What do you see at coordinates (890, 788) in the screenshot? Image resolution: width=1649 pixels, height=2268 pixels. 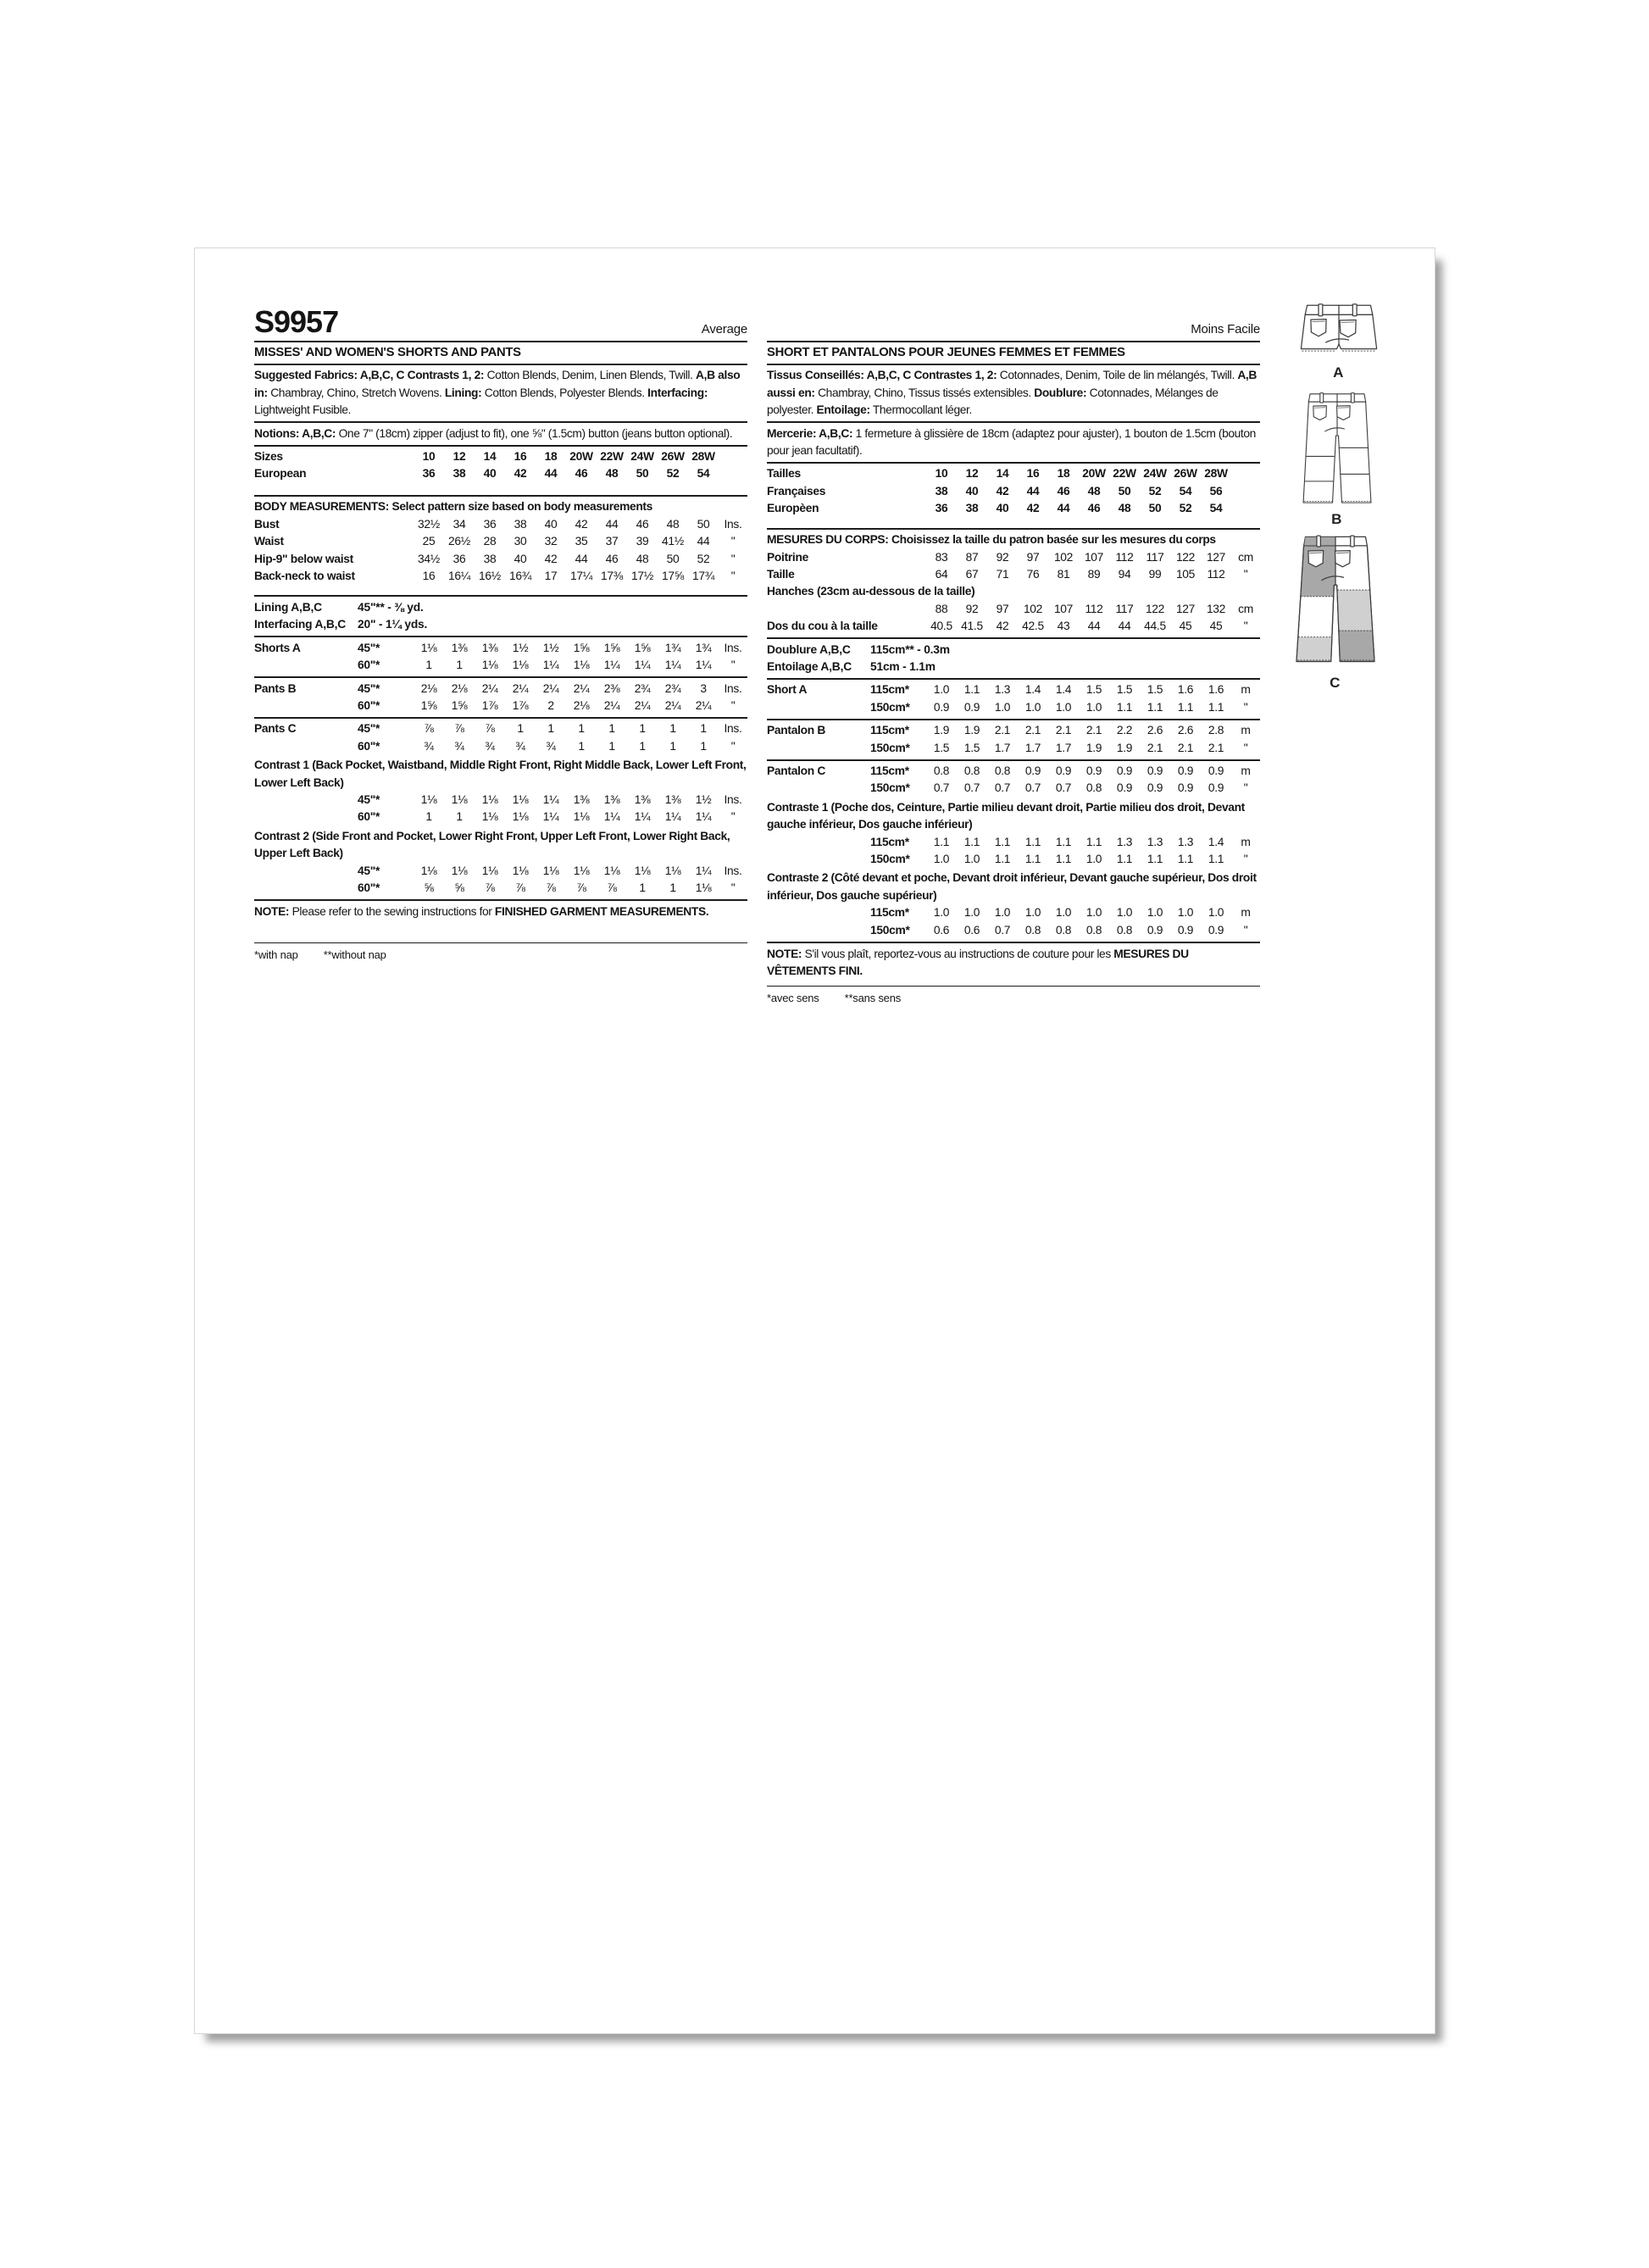 I see `fabric-width-label: 150cm*` at bounding box center [890, 788].